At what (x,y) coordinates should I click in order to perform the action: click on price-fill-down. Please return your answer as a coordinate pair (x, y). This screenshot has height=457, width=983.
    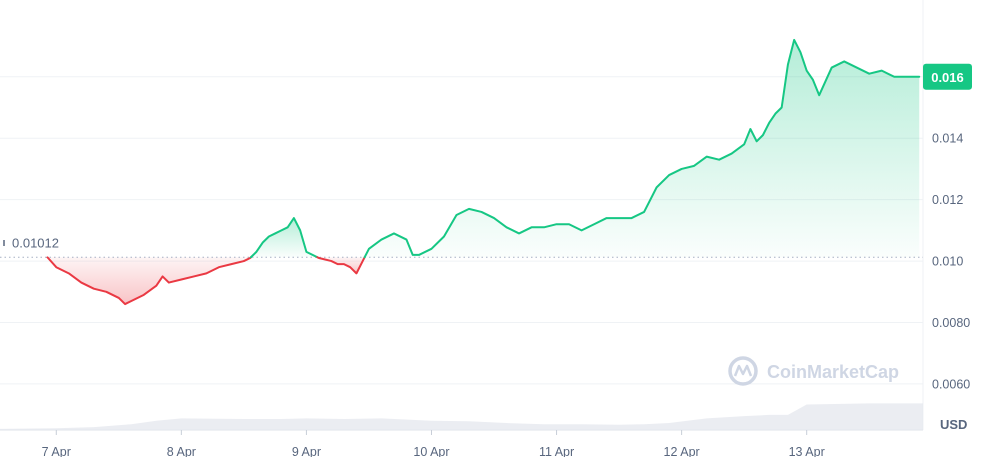
    Looking at the image, I should click on (149, 281).